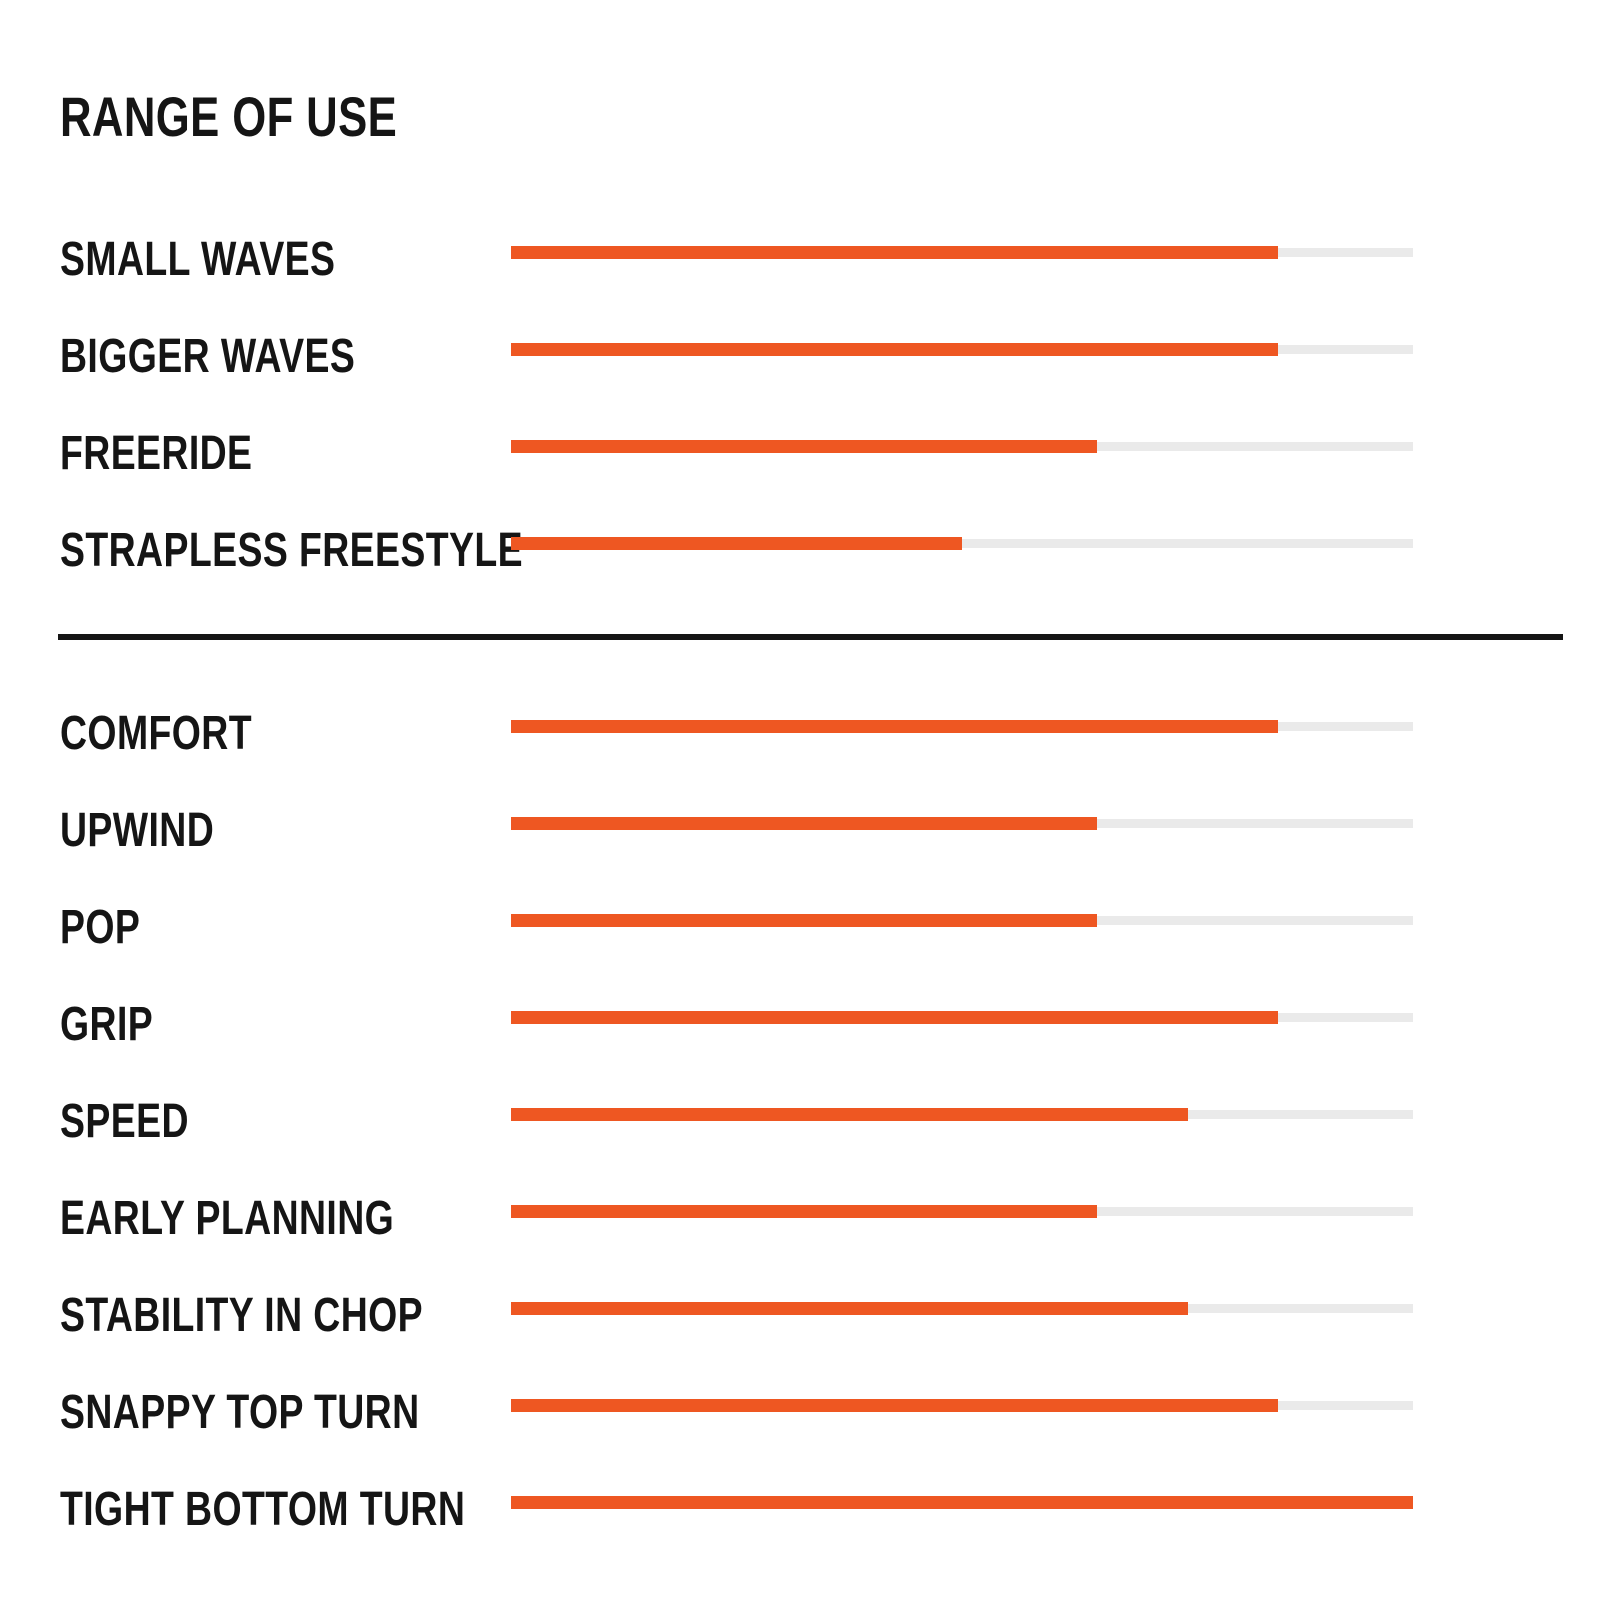 The height and width of the screenshot is (1600, 1600). I want to click on row-label: POP, so click(100, 927).